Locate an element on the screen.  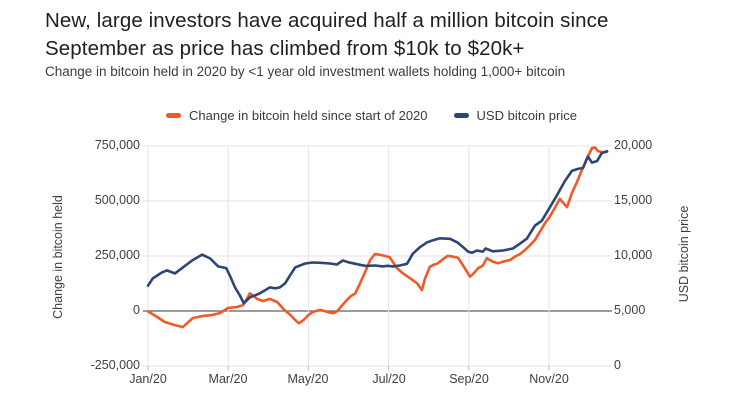
right-axis-tick: 0 is located at coordinates (617, 365).